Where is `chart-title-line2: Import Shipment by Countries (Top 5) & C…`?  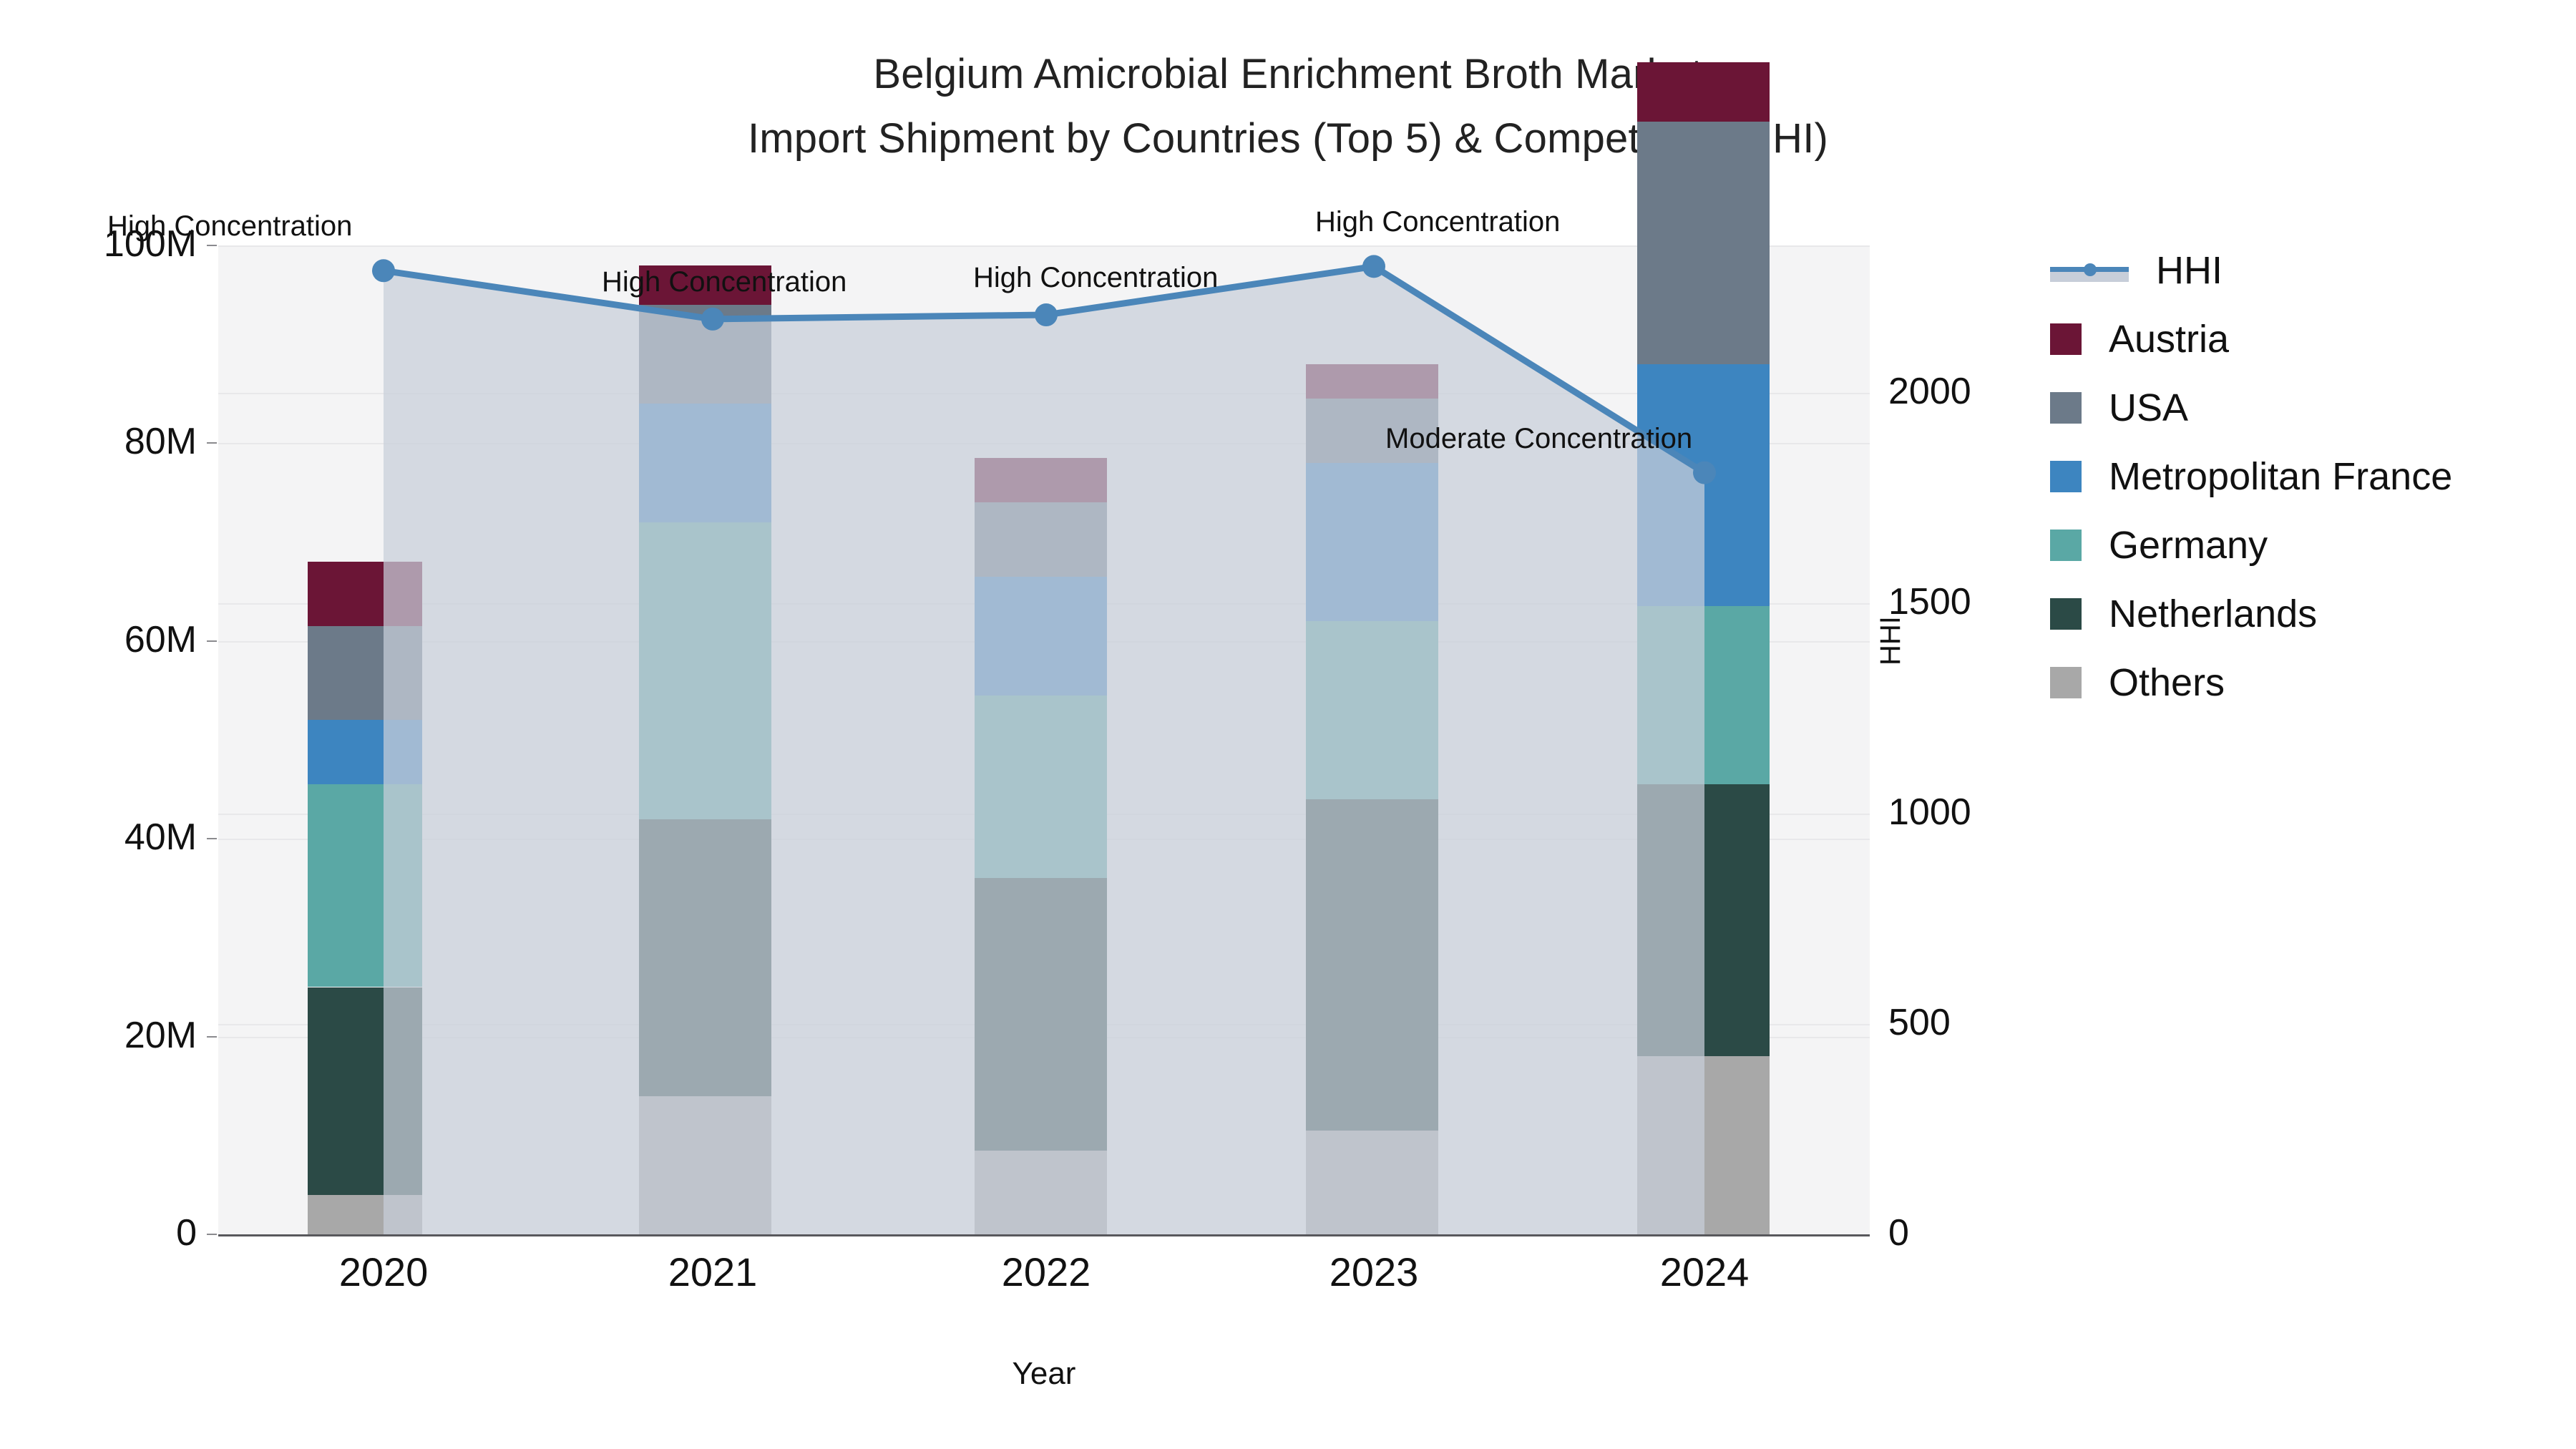 chart-title-line2: Import Shipment by Countries (Top 5) & C… is located at coordinates (1288, 138).